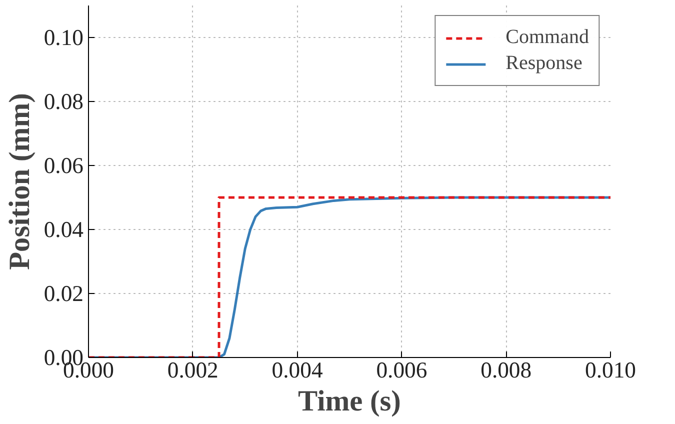  I want to click on y-tick-label: 0.04, so click(64, 229).